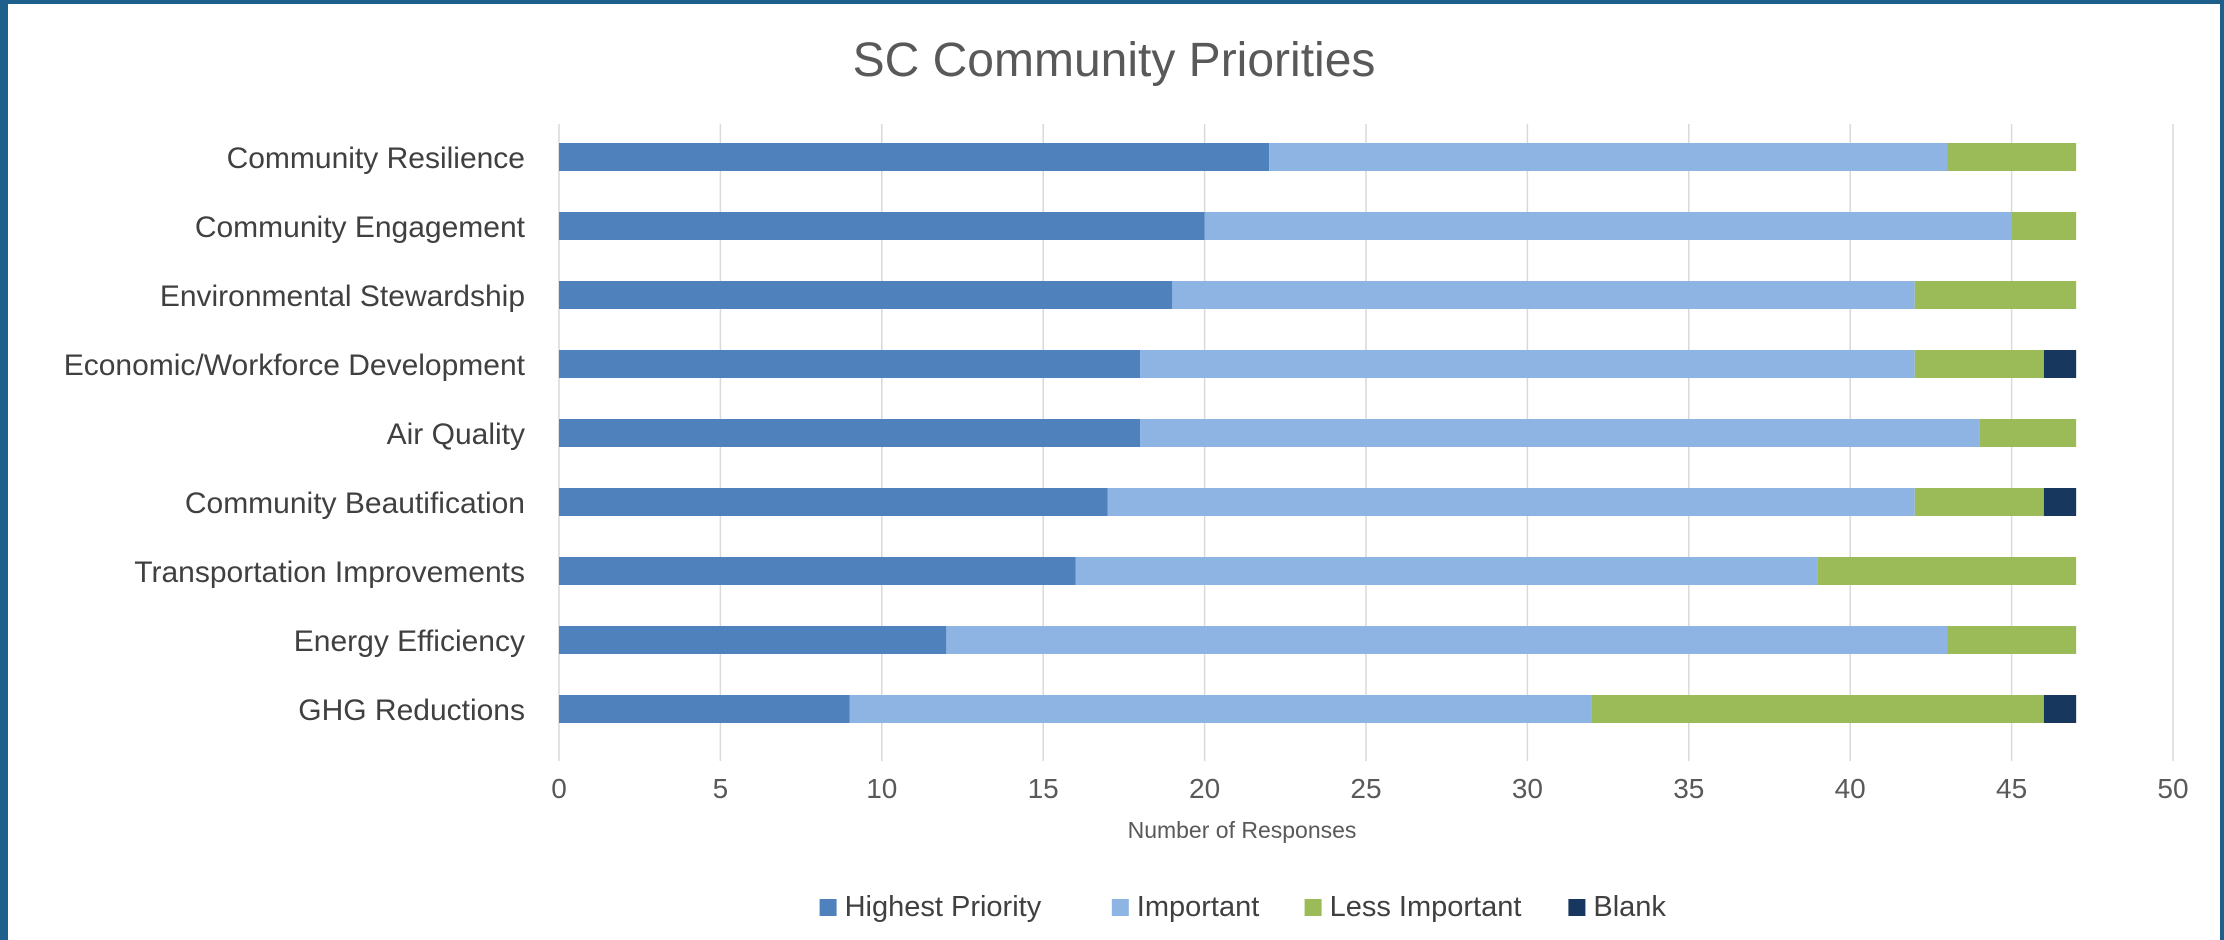  Describe the element at coordinates (355, 503) in the screenshot. I see `category-label: Community Beautification` at that location.